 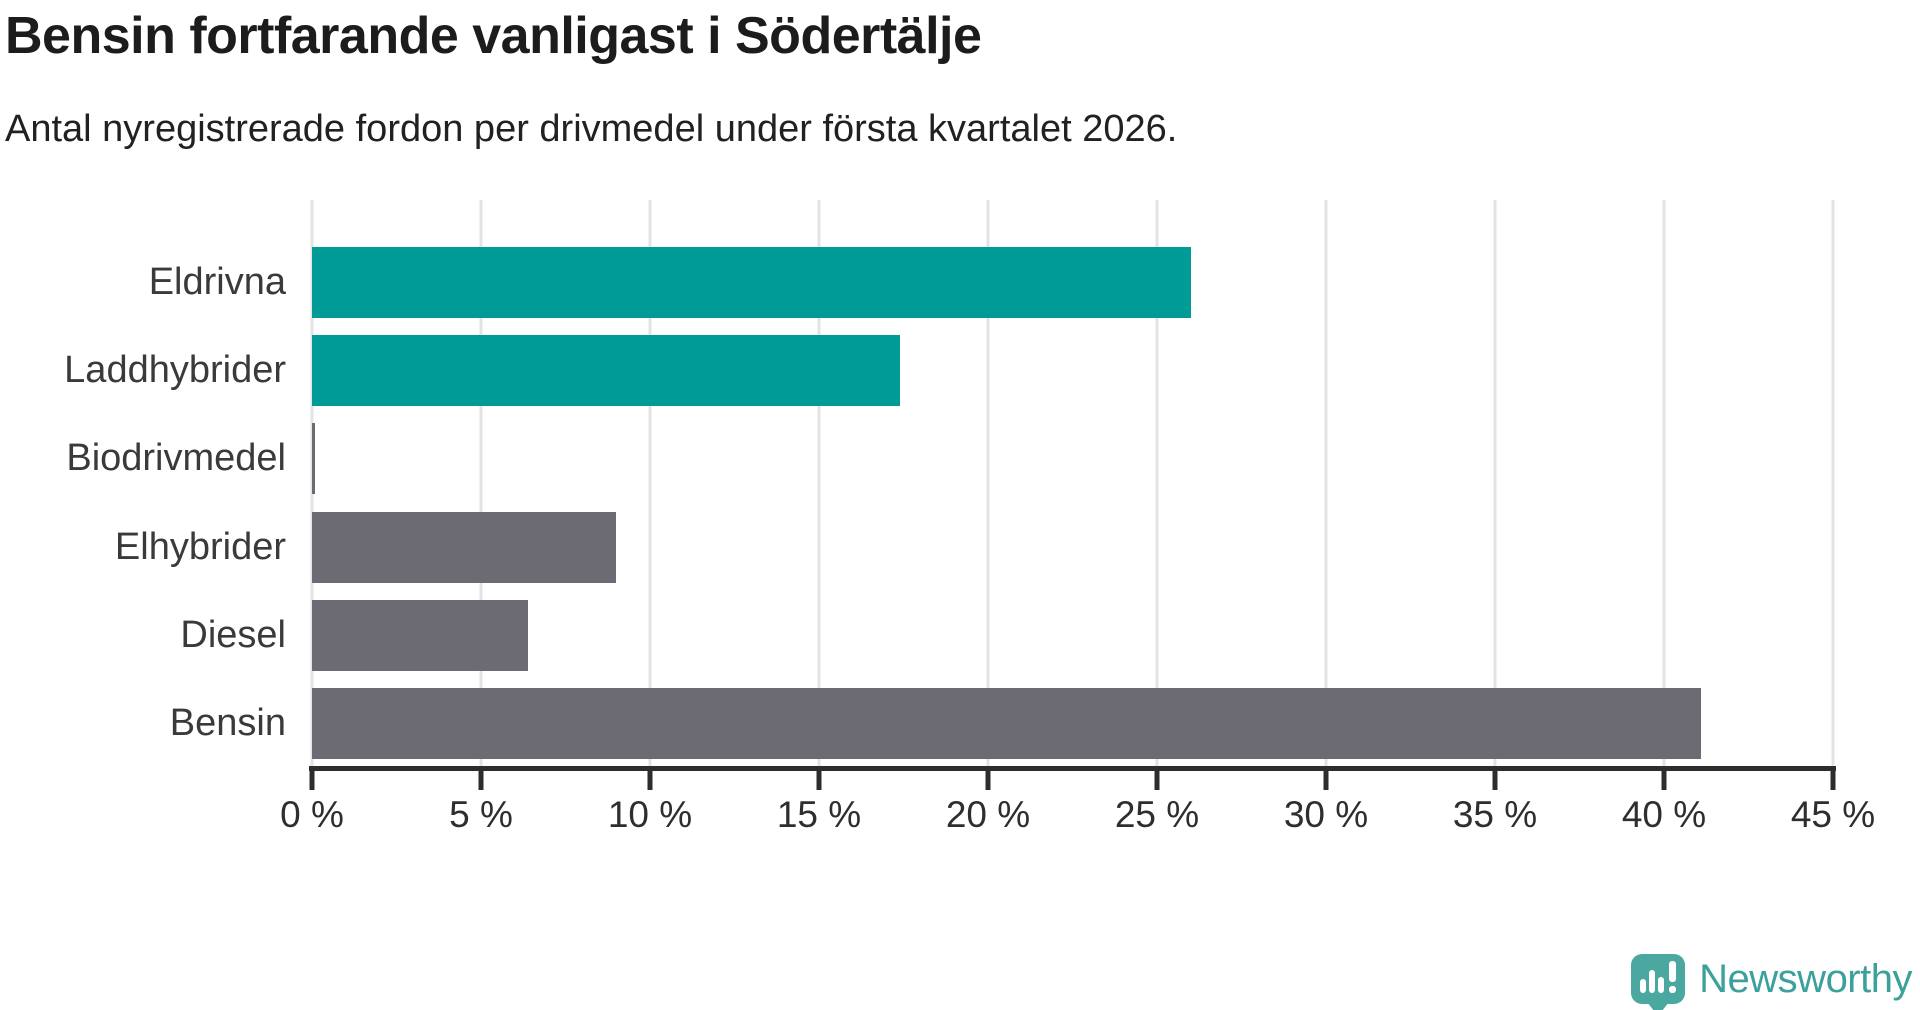 I want to click on logo-exclamation-icon, so click(x=1673, y=971).